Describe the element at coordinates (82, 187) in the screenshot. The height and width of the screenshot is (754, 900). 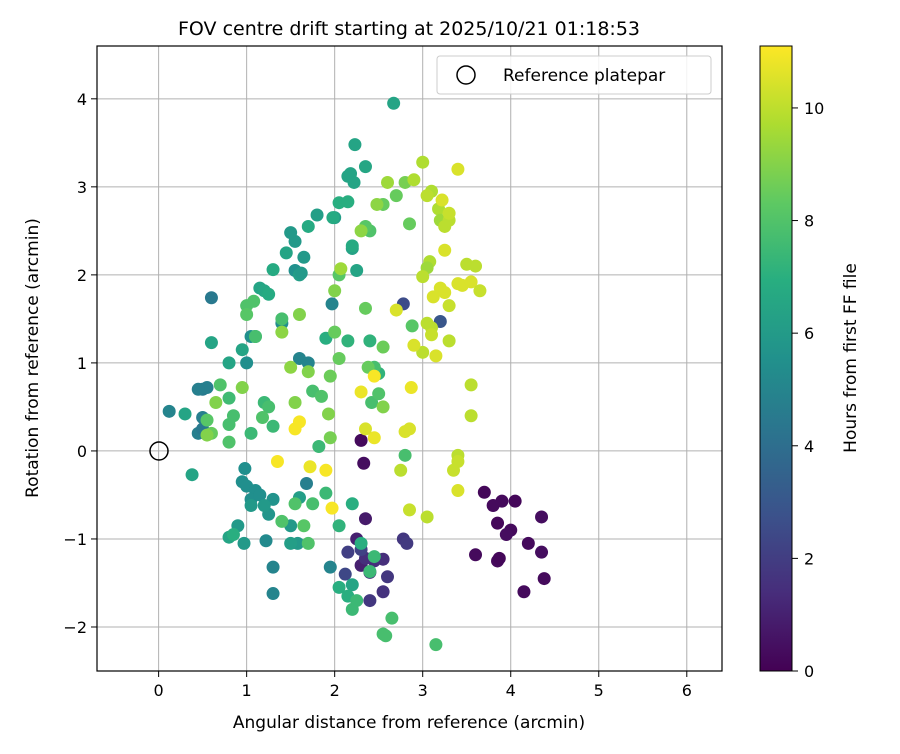
I see `y-tick-label: 3` at that location.